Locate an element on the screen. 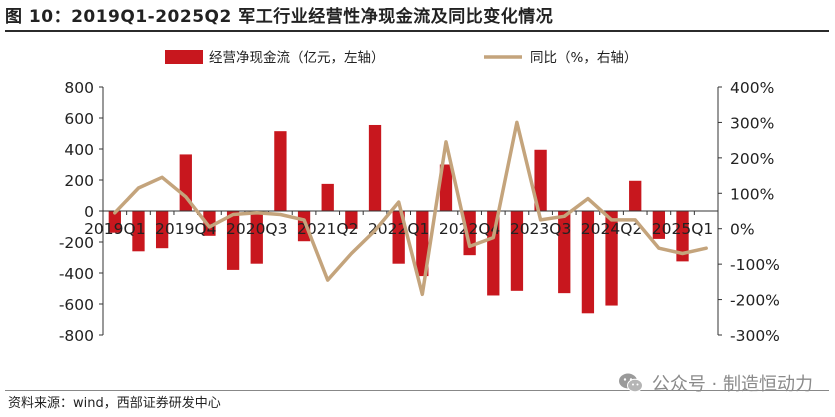 Image resolution: width=835 pixels, height=417 pixels. y-right-tick-label: 100% is located at coordinates (752, 194).